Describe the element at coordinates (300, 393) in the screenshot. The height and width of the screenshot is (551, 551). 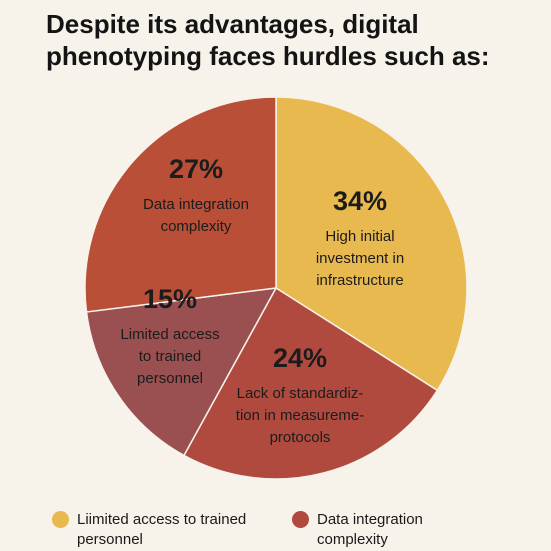
I see `slice-name-label-2-line-1: Lack of standardiz-` at that location.